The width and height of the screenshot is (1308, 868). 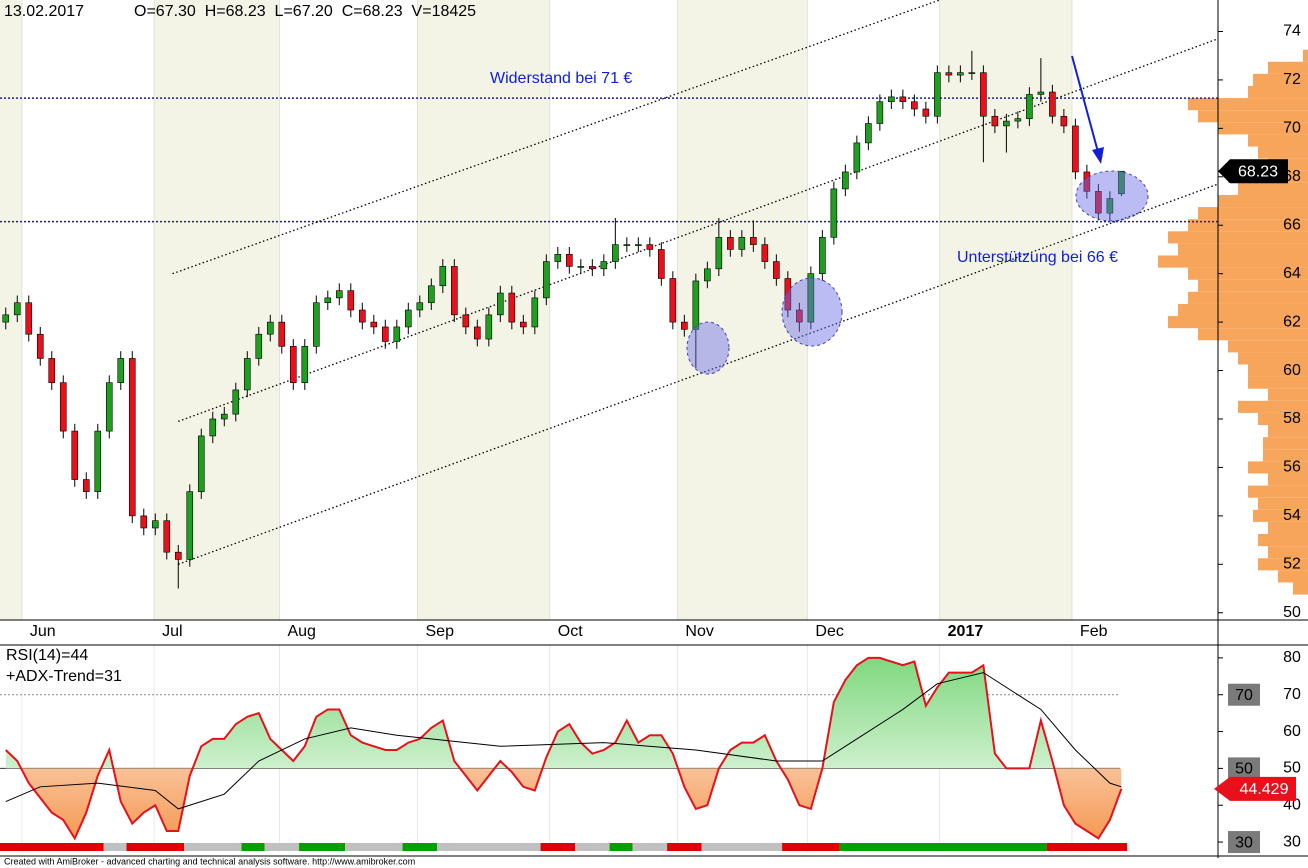 What do you see at coordinates (1244, 842) in the screenshot?
I see `level-label: 30` at bounding box center [1244, 842].